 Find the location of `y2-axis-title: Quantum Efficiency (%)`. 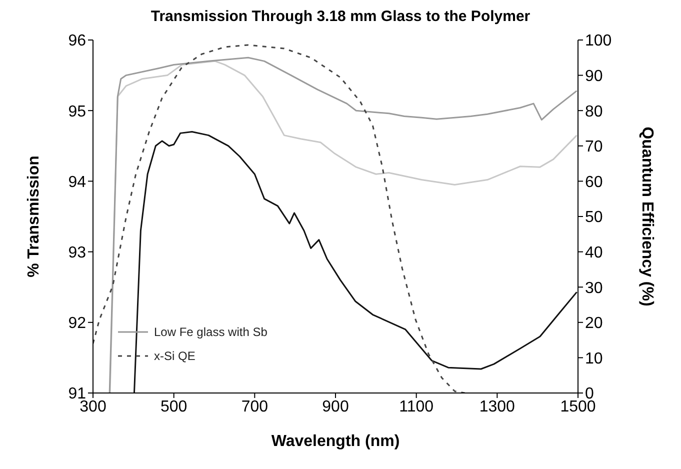

y2-axis-title: Quantum Efficiency (%) is located at coordinates (647, 216).